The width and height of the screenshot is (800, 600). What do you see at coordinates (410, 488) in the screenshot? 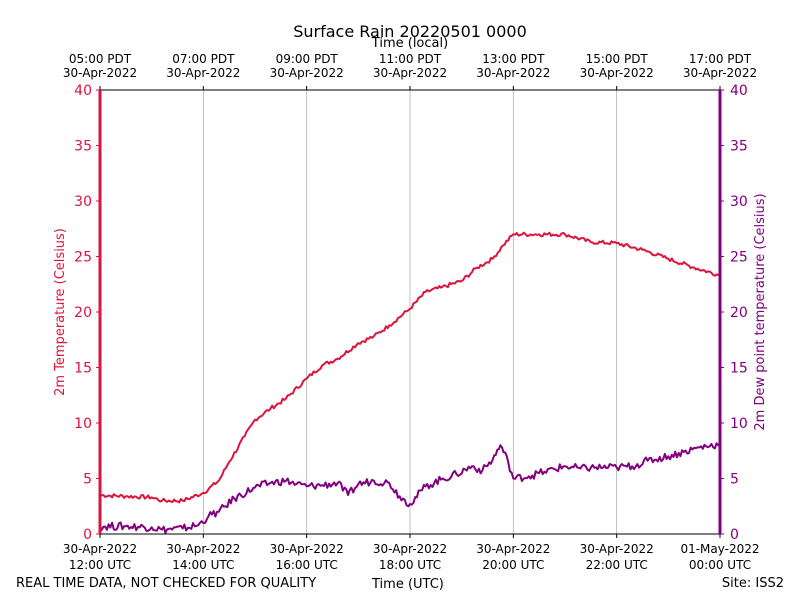
I see `series-line-dewpoint` at bounding box center [410, 488].